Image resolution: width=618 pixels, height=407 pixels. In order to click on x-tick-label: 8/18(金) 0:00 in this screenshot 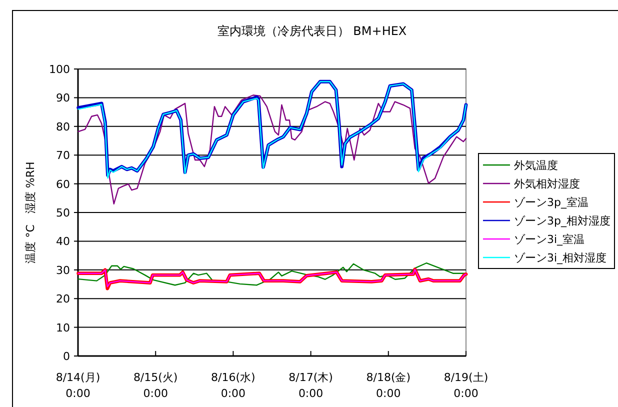, I will do `click(388, 385)`.